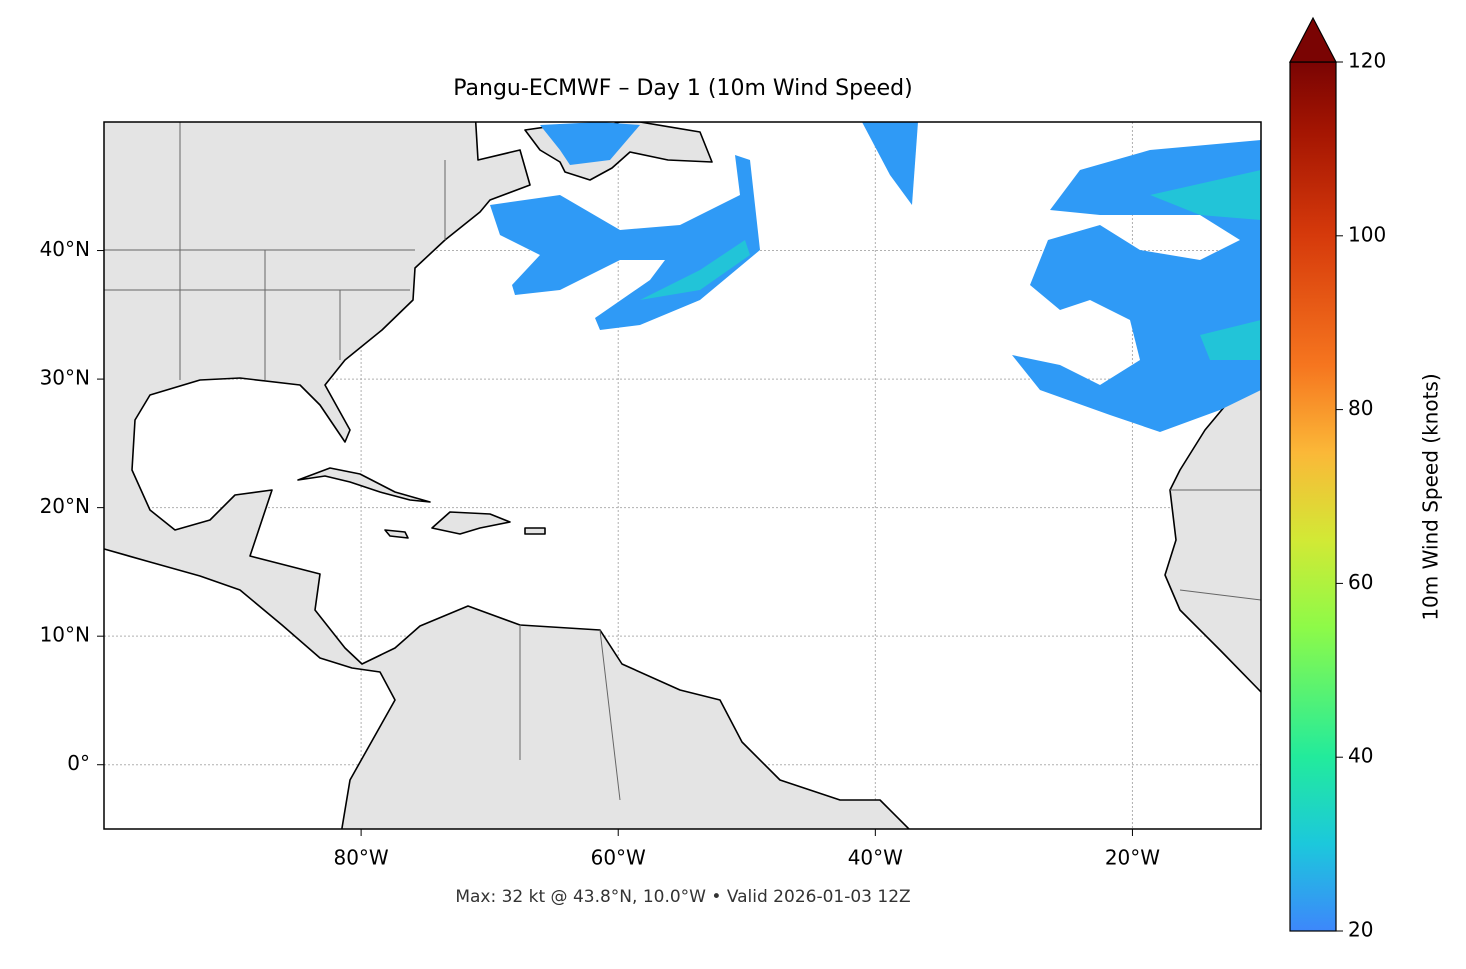 The width and height of the screenshot is (1466, 969). I want to click on x-tick-label: 20°W, so click(1132, 858).